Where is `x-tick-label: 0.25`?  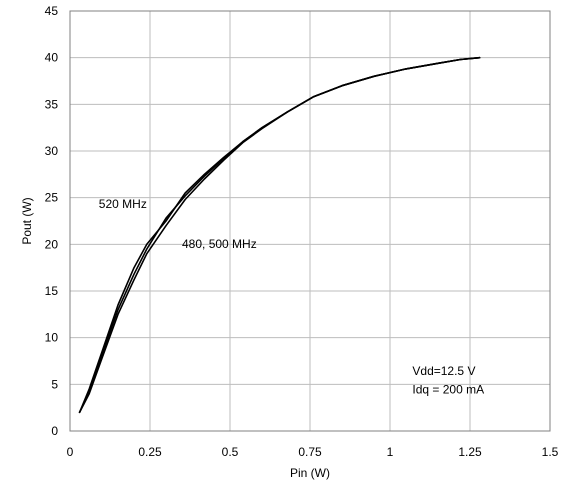
x-tick-label: 0.25 is located at coordinates (150, 452).